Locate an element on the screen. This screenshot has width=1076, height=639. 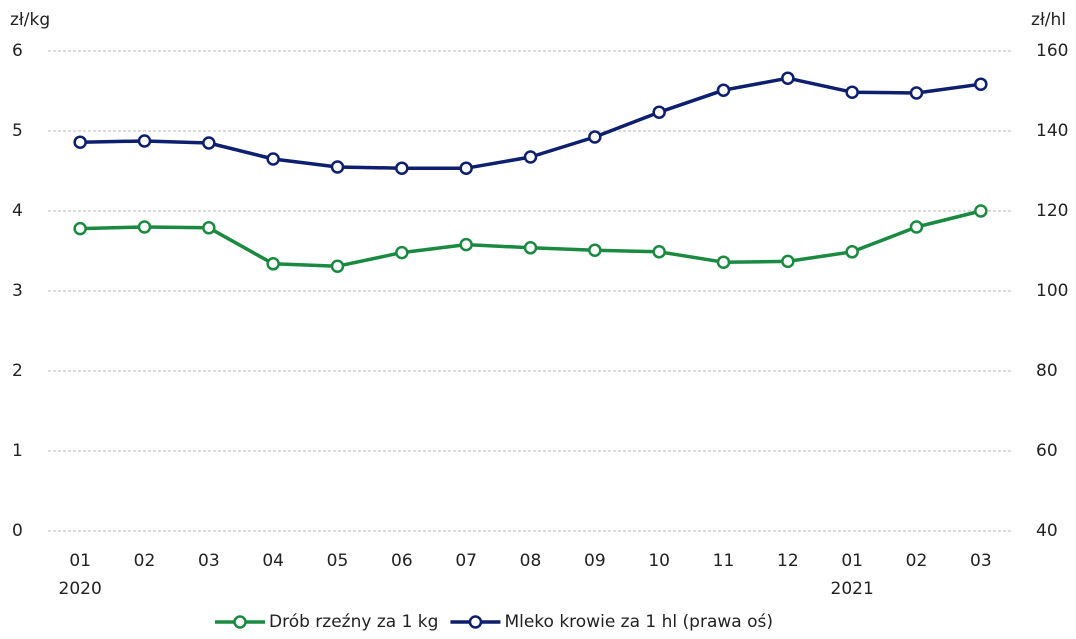
series-line is located at coordinates (531, 238).